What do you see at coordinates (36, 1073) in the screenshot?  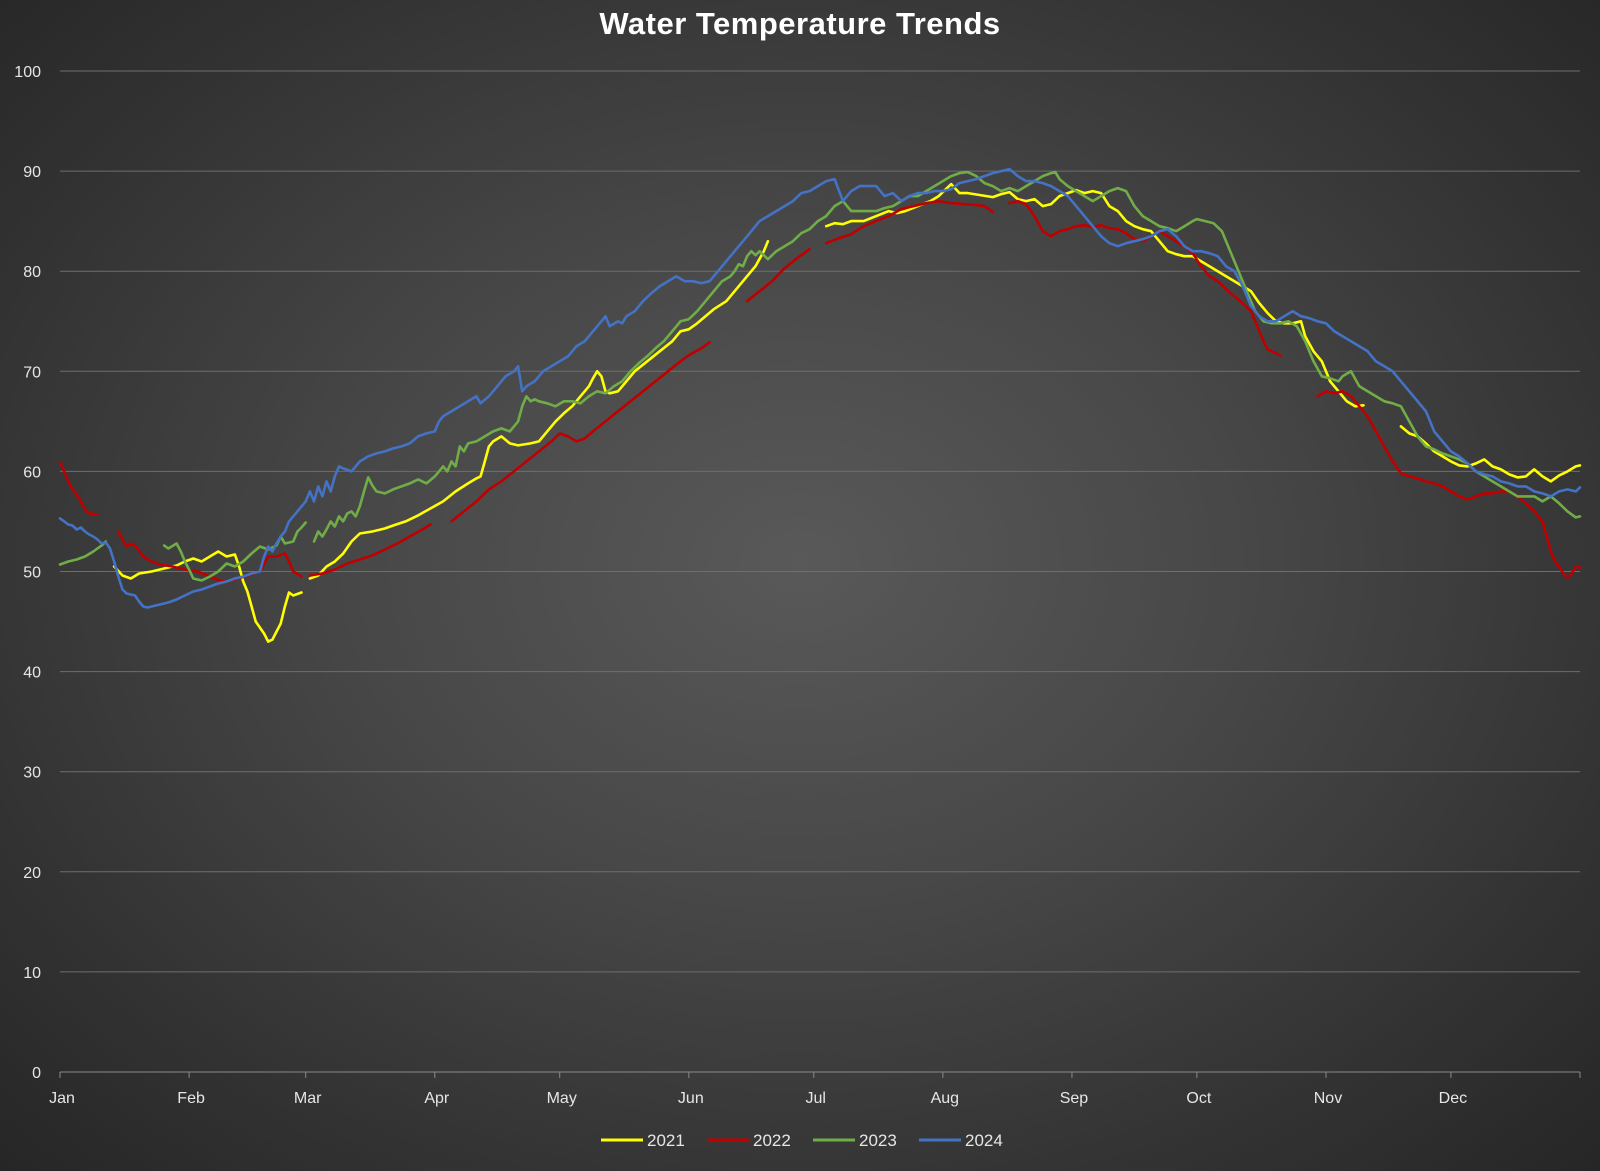 I see `y-tick-label: 0` at bounding box center [36, 1073].